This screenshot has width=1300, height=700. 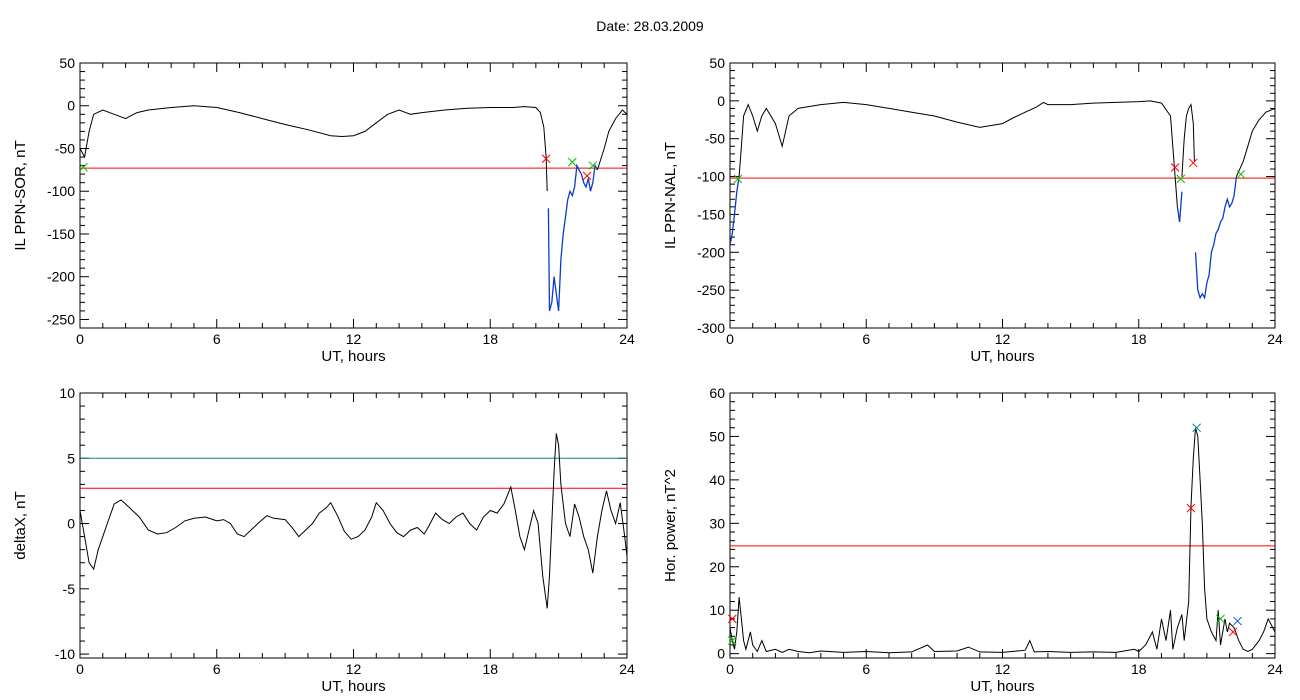 What do you see at coordinates (711, 328) in the screenshot?
I see `y-tick-label: -300` at bounding box center [711, 328].